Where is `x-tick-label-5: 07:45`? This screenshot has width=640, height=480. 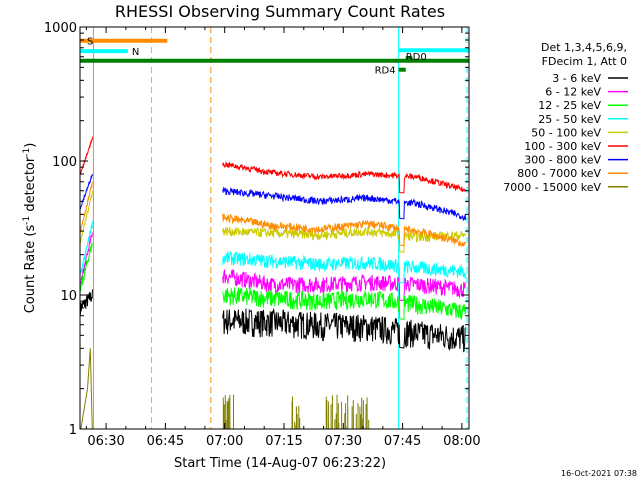 x-tick-label-5: 07:45 is located at coordinates (402, 441).